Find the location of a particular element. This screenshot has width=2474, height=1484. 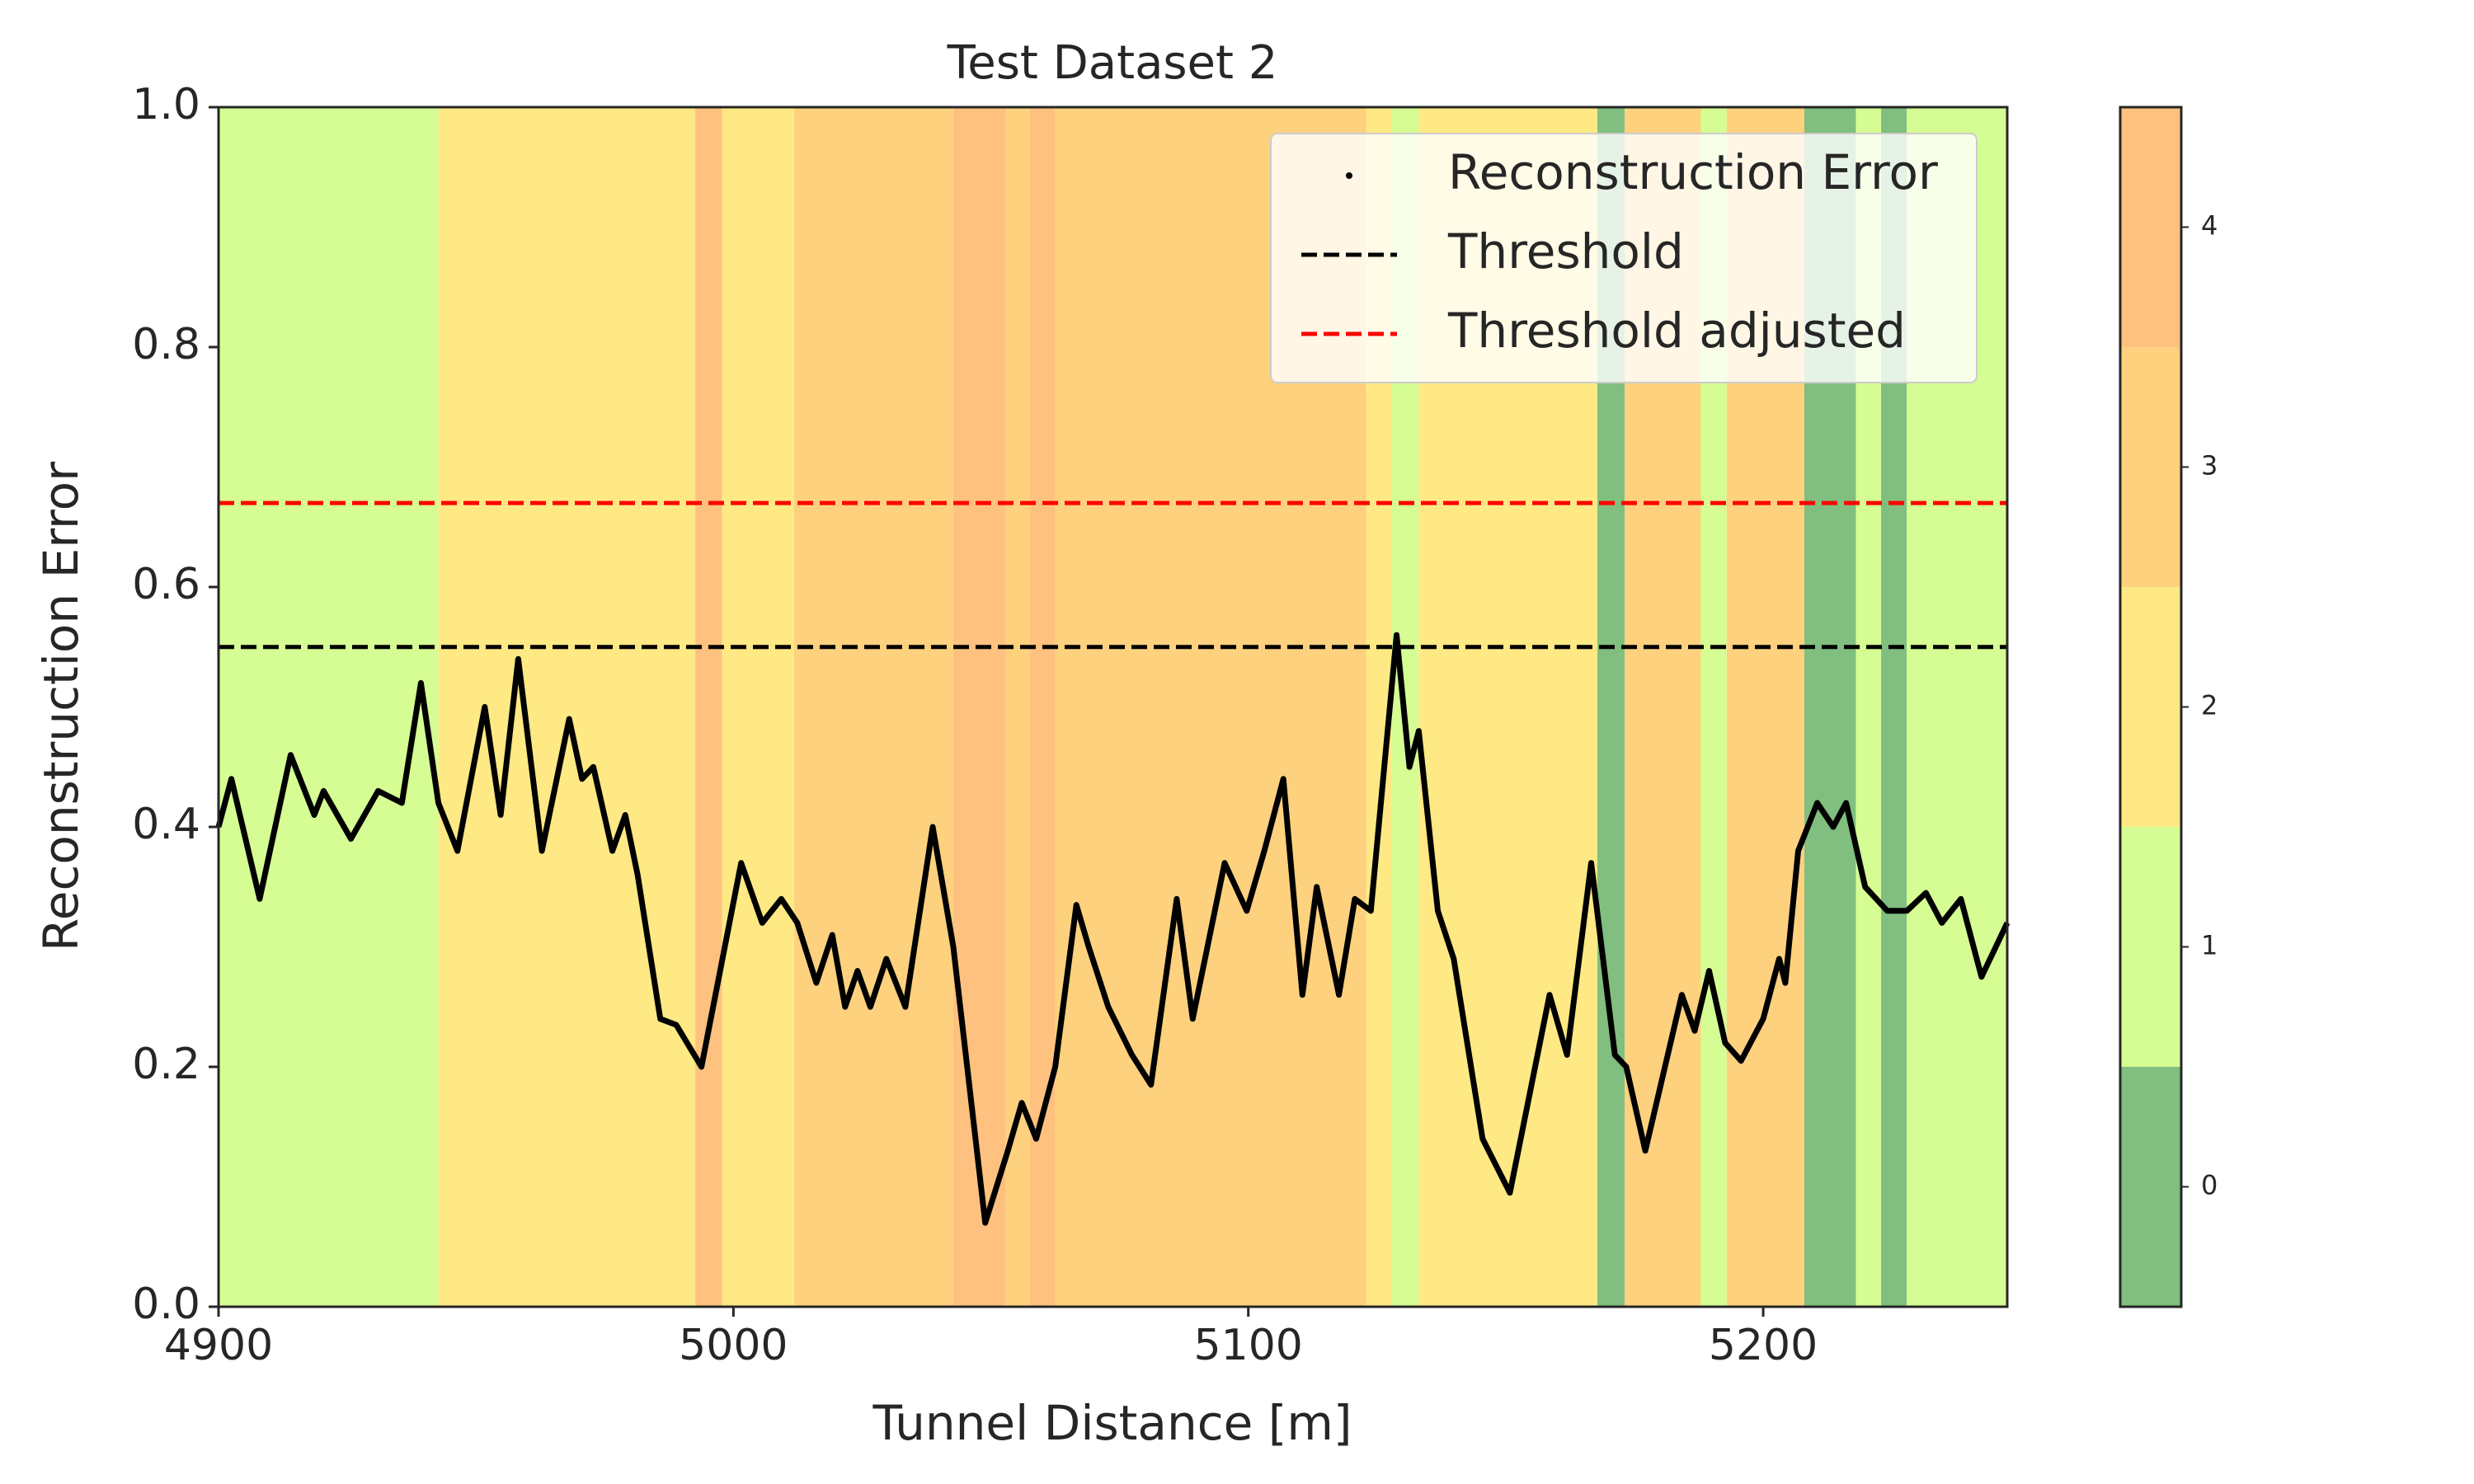

x-tick-label: 4900 is located at coordinates (218, 1345).